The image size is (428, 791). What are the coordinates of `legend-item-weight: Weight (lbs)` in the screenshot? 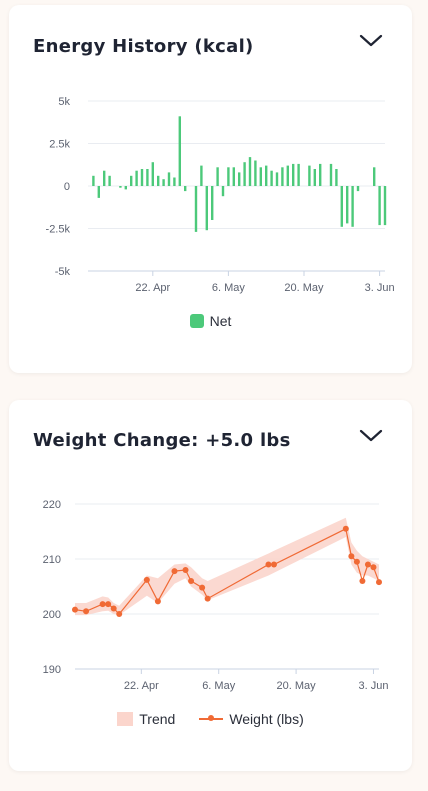 It's located at (251, 719).